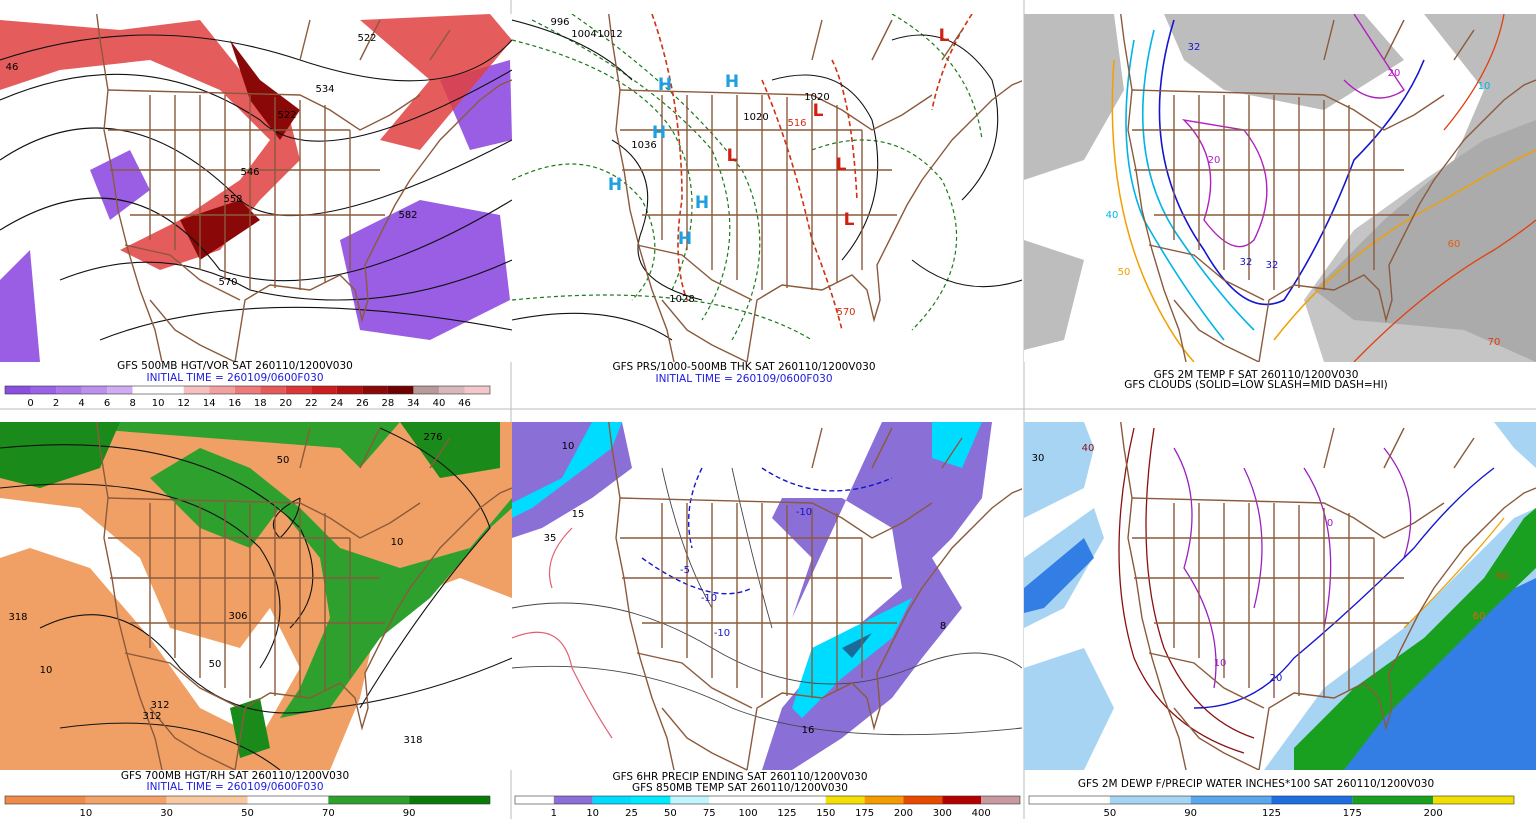 The height and width of the screenshot is (819, 1536). Describe the element at coordinates (235, 366) in the screenshot. I see `caption: GFS 500MB HGT/VOR SAT 260110/1200V030` at that location.